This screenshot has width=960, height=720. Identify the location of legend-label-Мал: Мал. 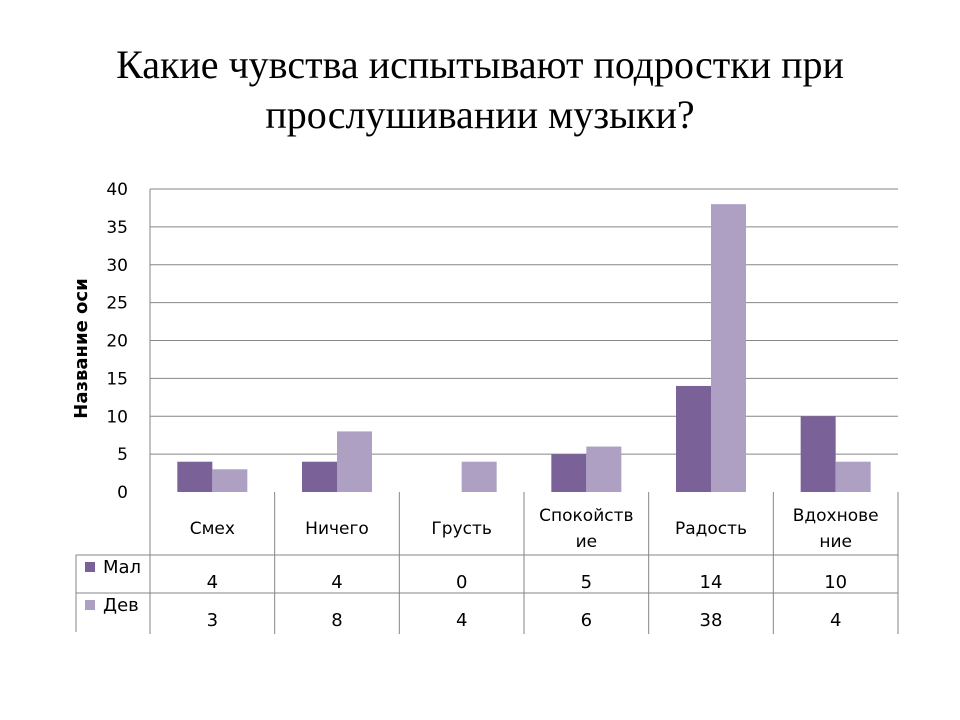
(122, 567).